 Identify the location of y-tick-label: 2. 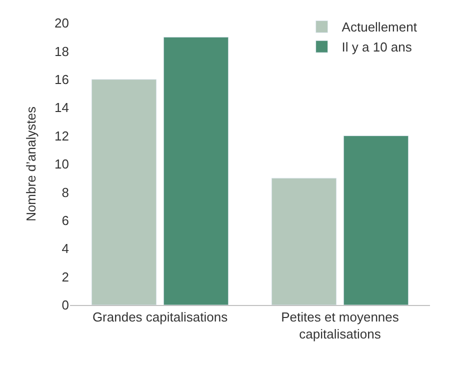
(65, 276).